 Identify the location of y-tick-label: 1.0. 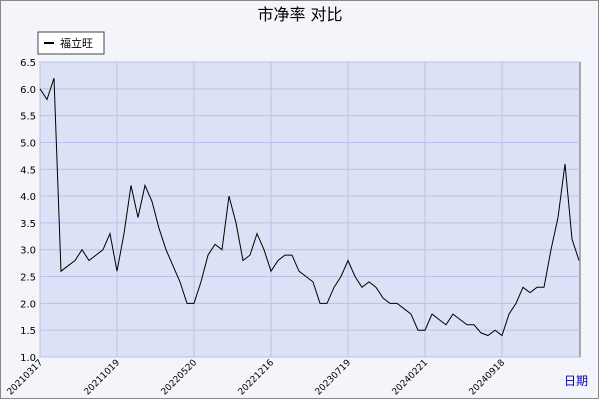
(28, 358).